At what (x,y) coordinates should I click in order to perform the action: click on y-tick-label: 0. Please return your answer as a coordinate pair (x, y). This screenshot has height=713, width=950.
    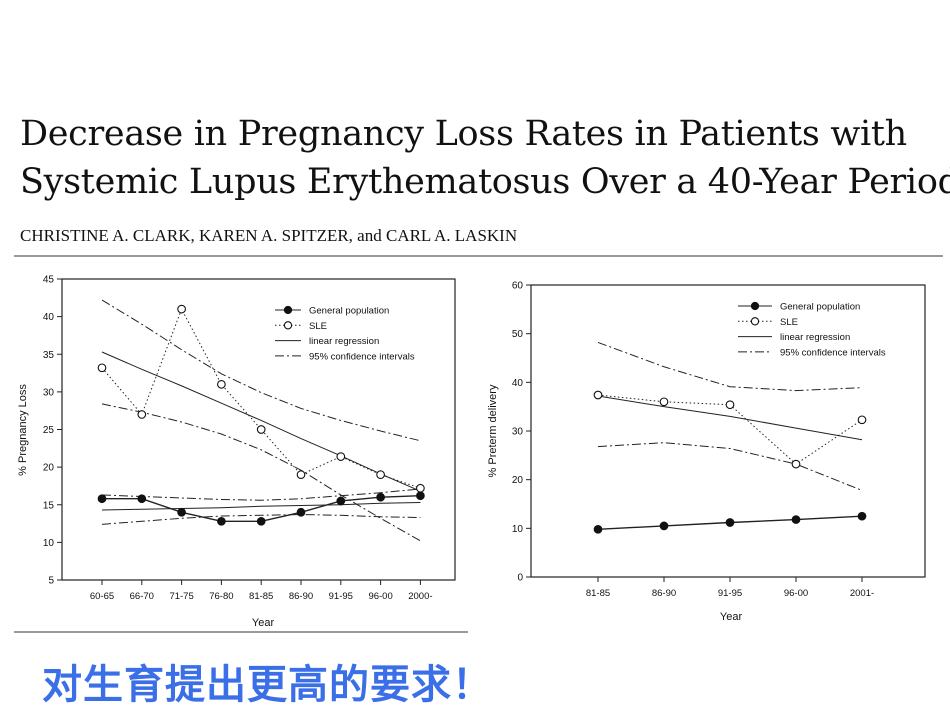
    Looking at the image, I should click on (520, 578).